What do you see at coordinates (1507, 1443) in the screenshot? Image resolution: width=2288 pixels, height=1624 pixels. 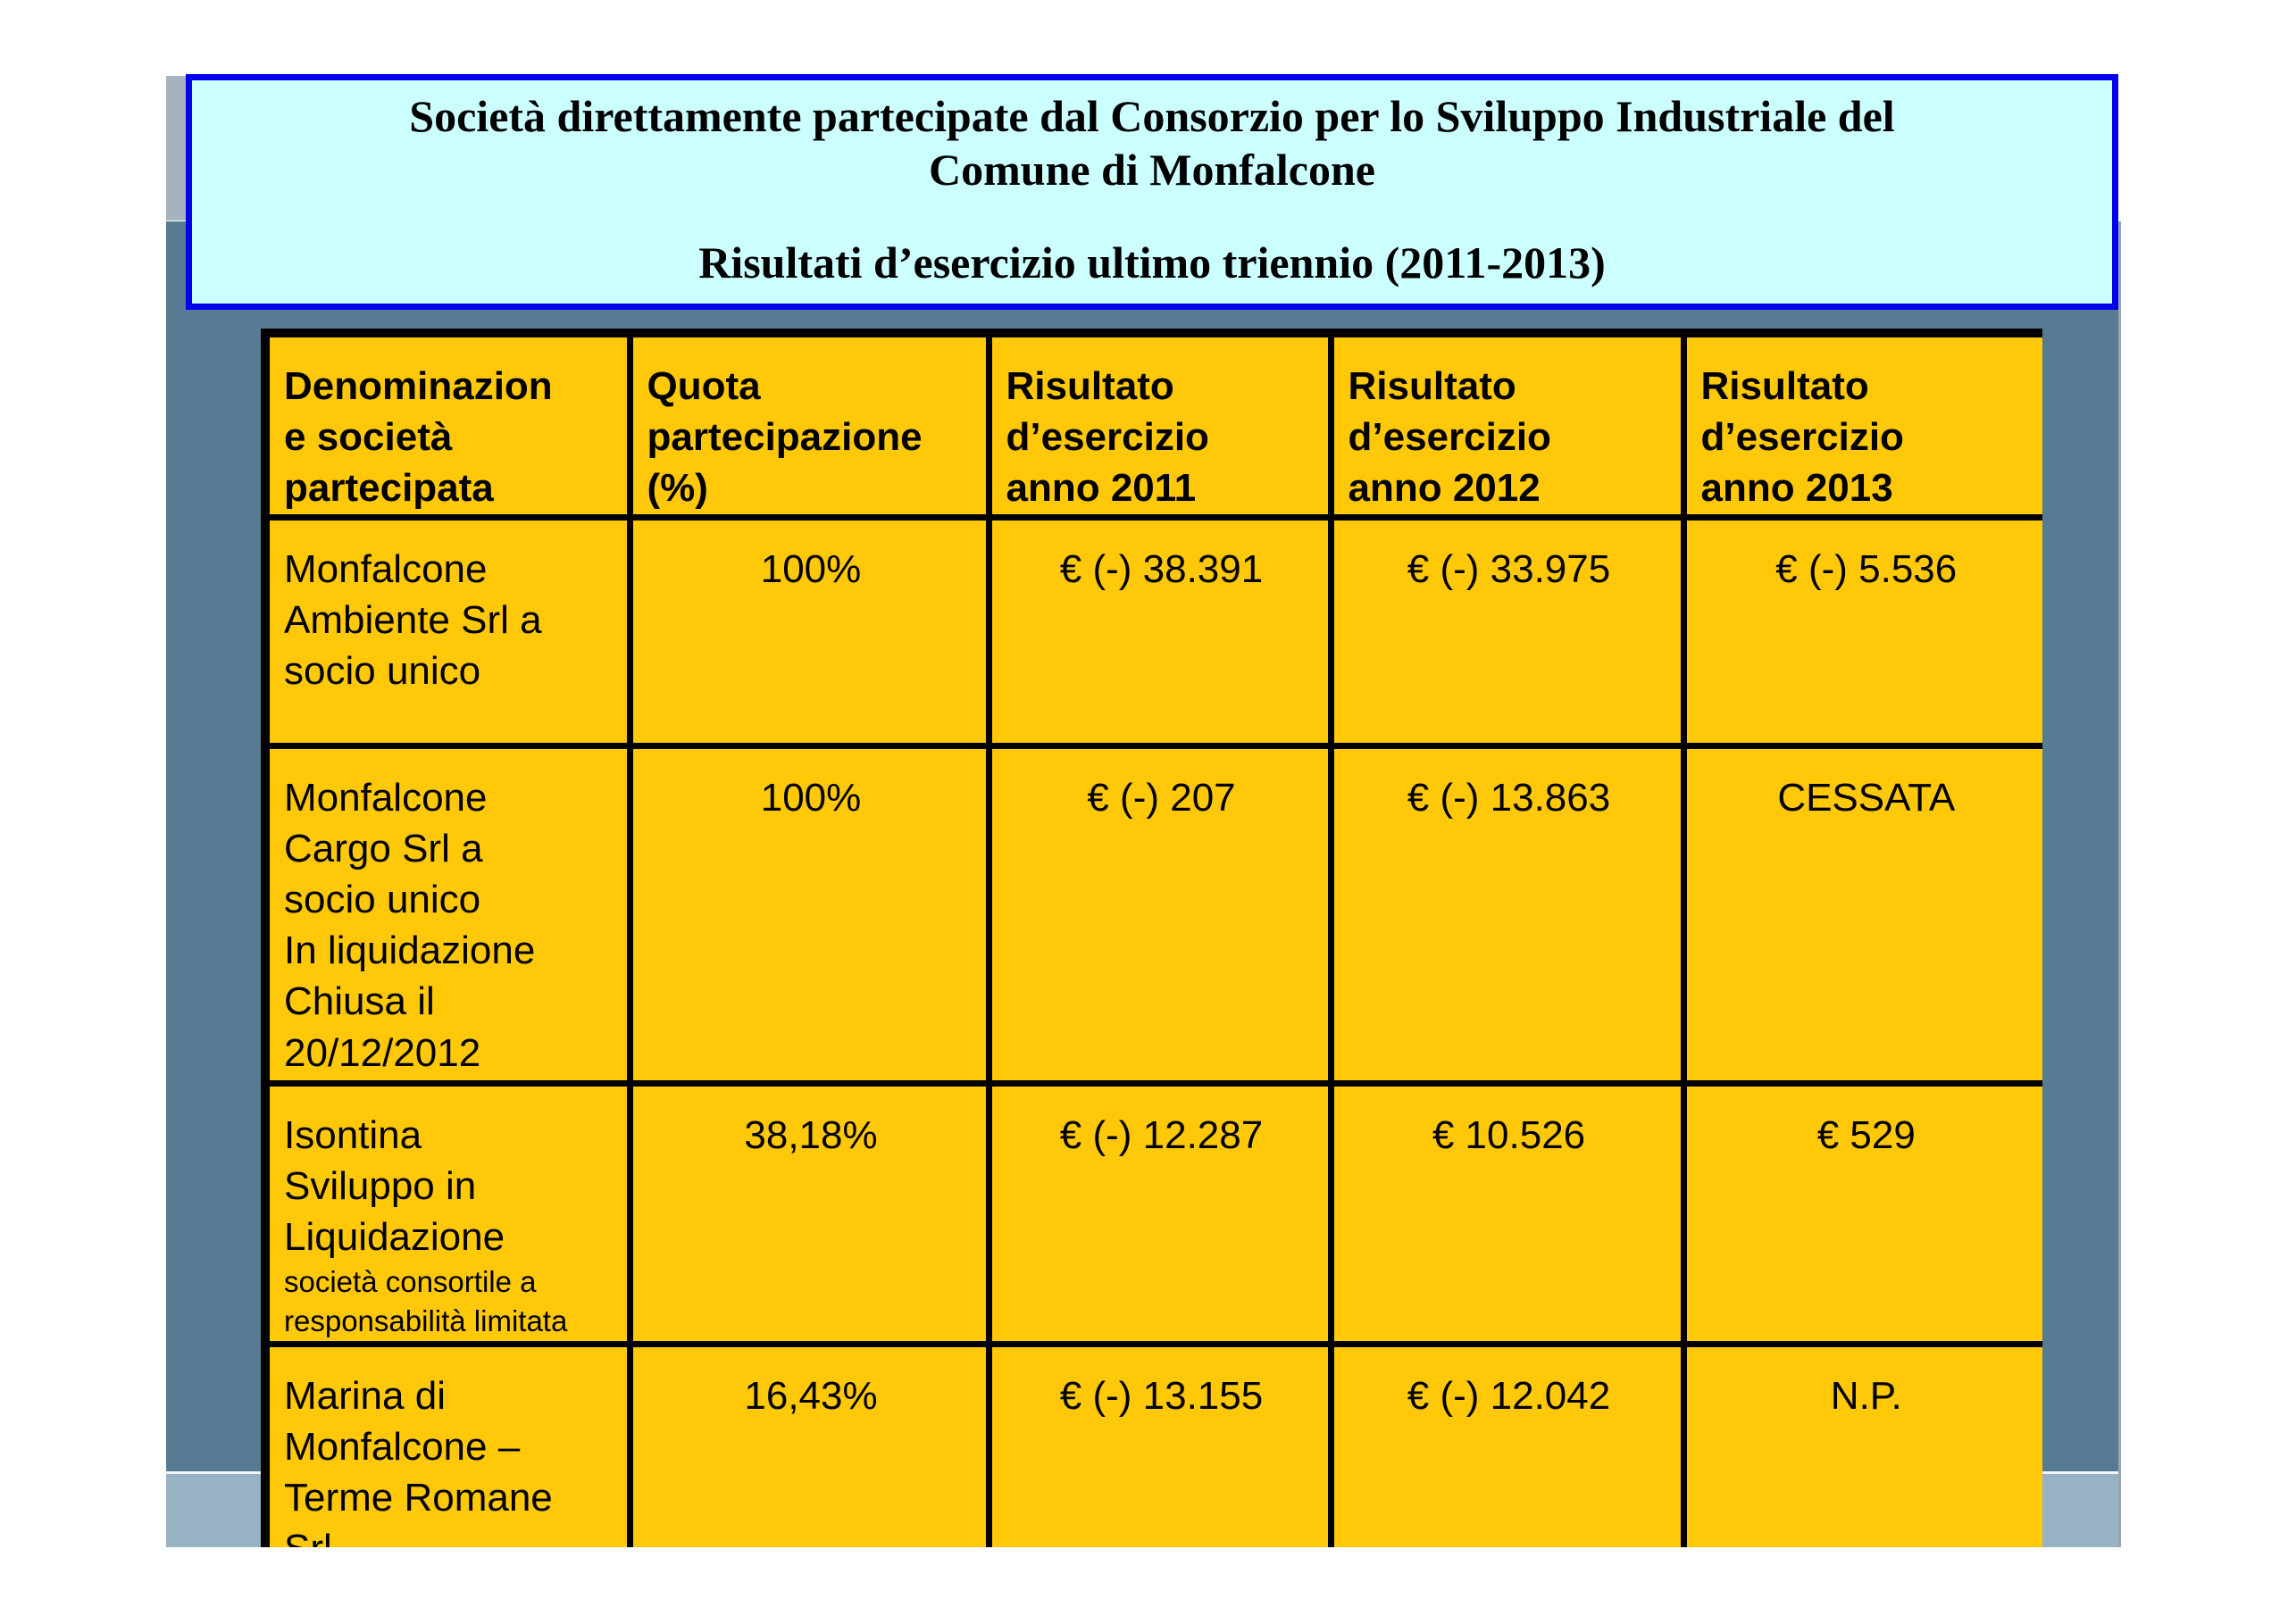 I see `result-2012-cell: € (-) 12.042` at bounding box center [1507, 1443].